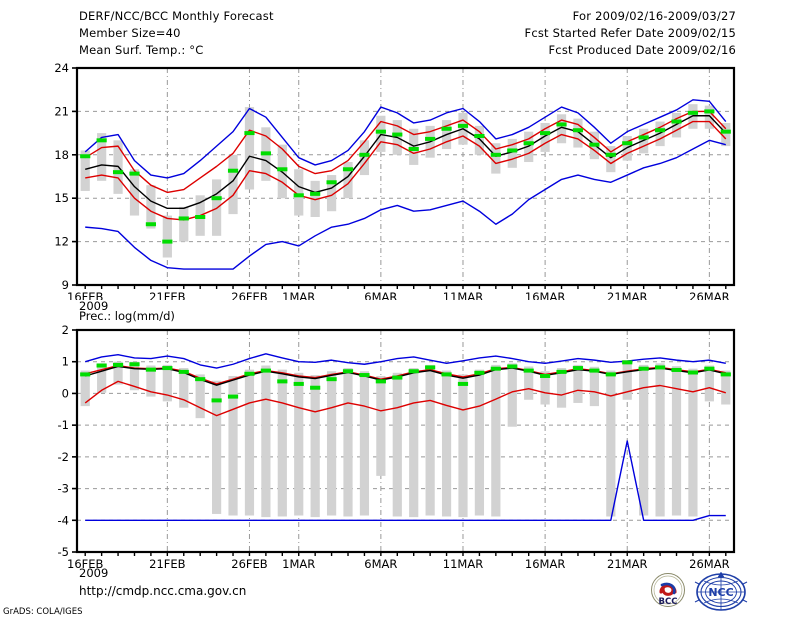 Image resolution: width=800 pixels, height=618 pixels. What do you see at coordinates (167, 564) in the screenshot?
I see `x-tick-label: 21FEB` at bounding box center [167, 564].